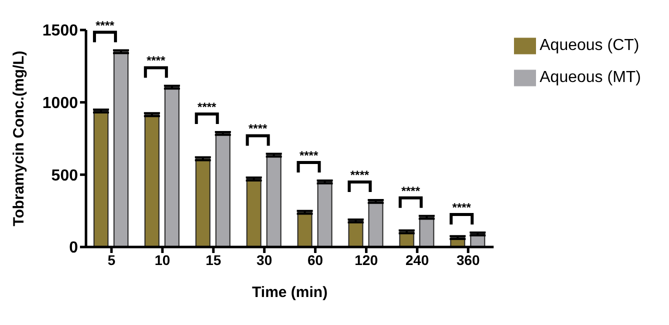 The image size is (669, 325). Describe the element at coordinates (60, 31) in the screenshot. I see `y-tick-label: 1500` at that location.